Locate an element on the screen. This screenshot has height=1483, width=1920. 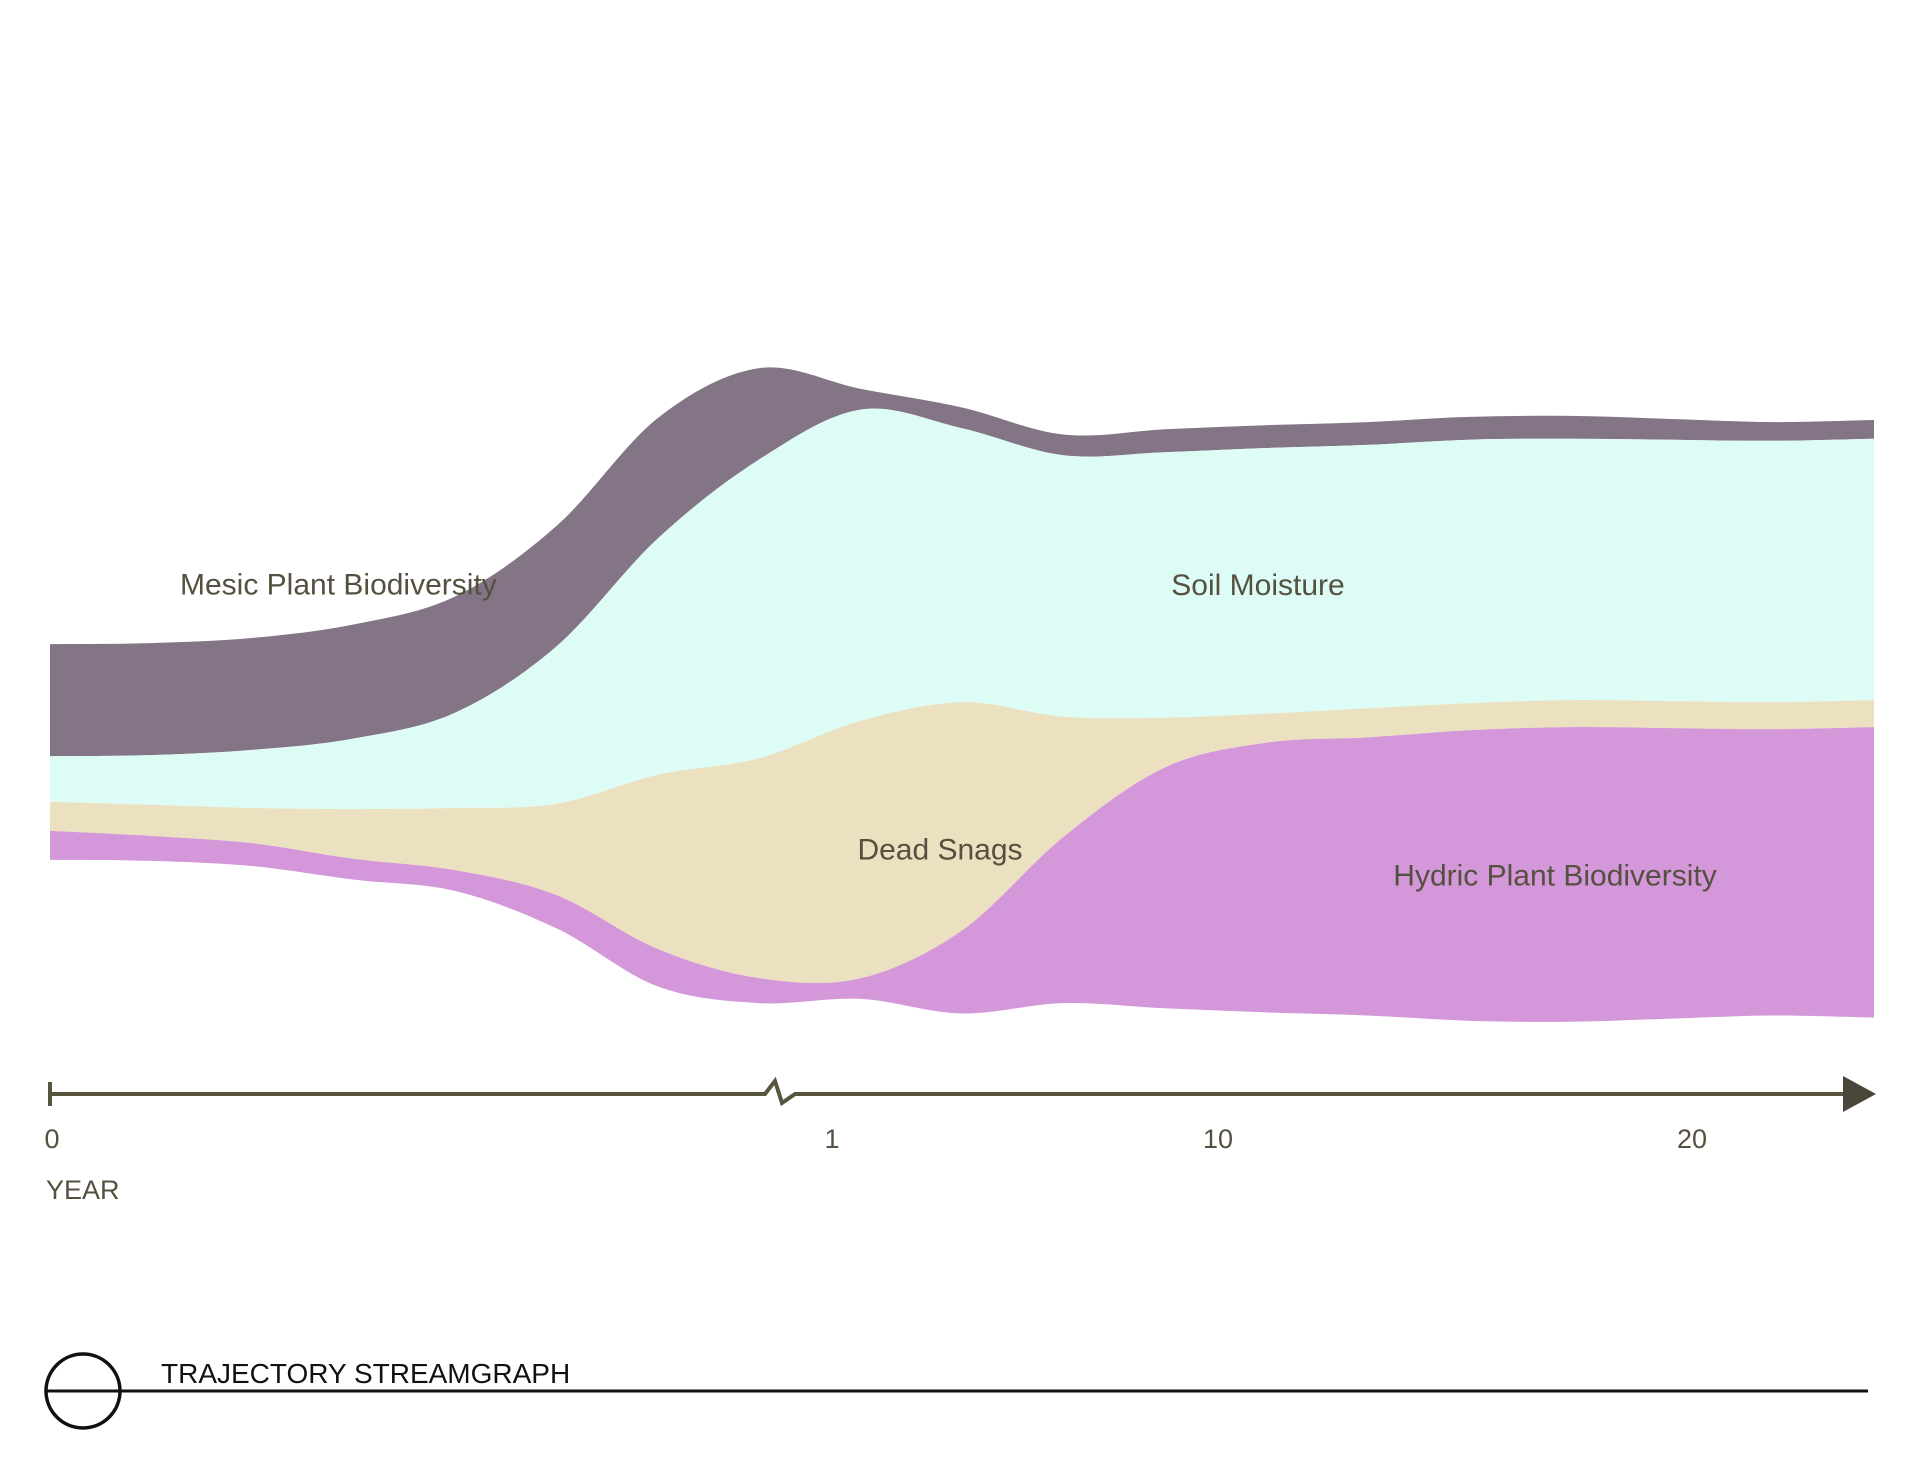
x-axis-line is located at coordinates (947, 1091).